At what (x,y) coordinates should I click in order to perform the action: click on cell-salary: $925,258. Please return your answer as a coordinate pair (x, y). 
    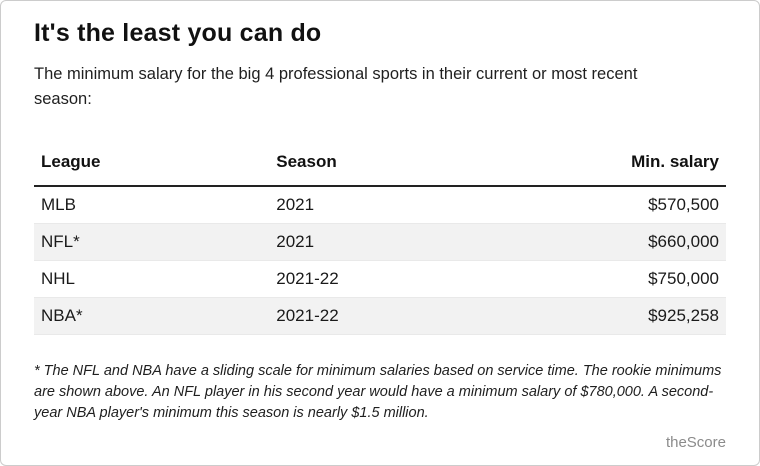
    Looking at the image, I should click on (622, 316).